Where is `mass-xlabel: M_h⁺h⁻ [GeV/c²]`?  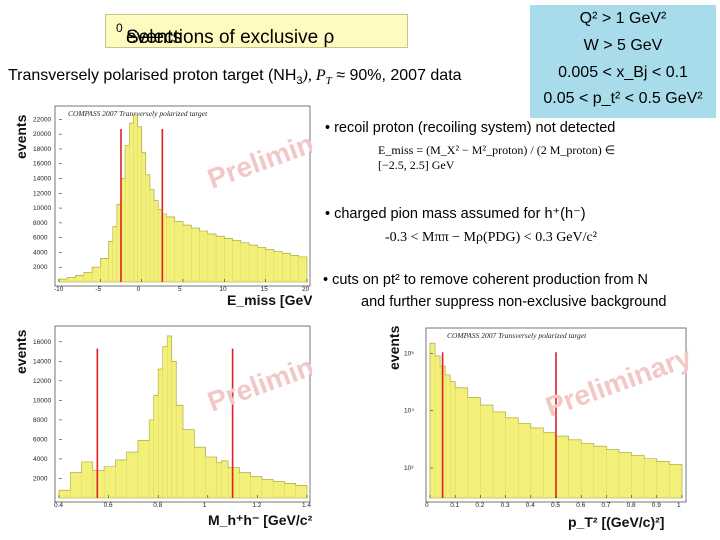 mass-xlabel: M_h⁺h⁻ [GeV/c²] is located at coordinates (260, 520).